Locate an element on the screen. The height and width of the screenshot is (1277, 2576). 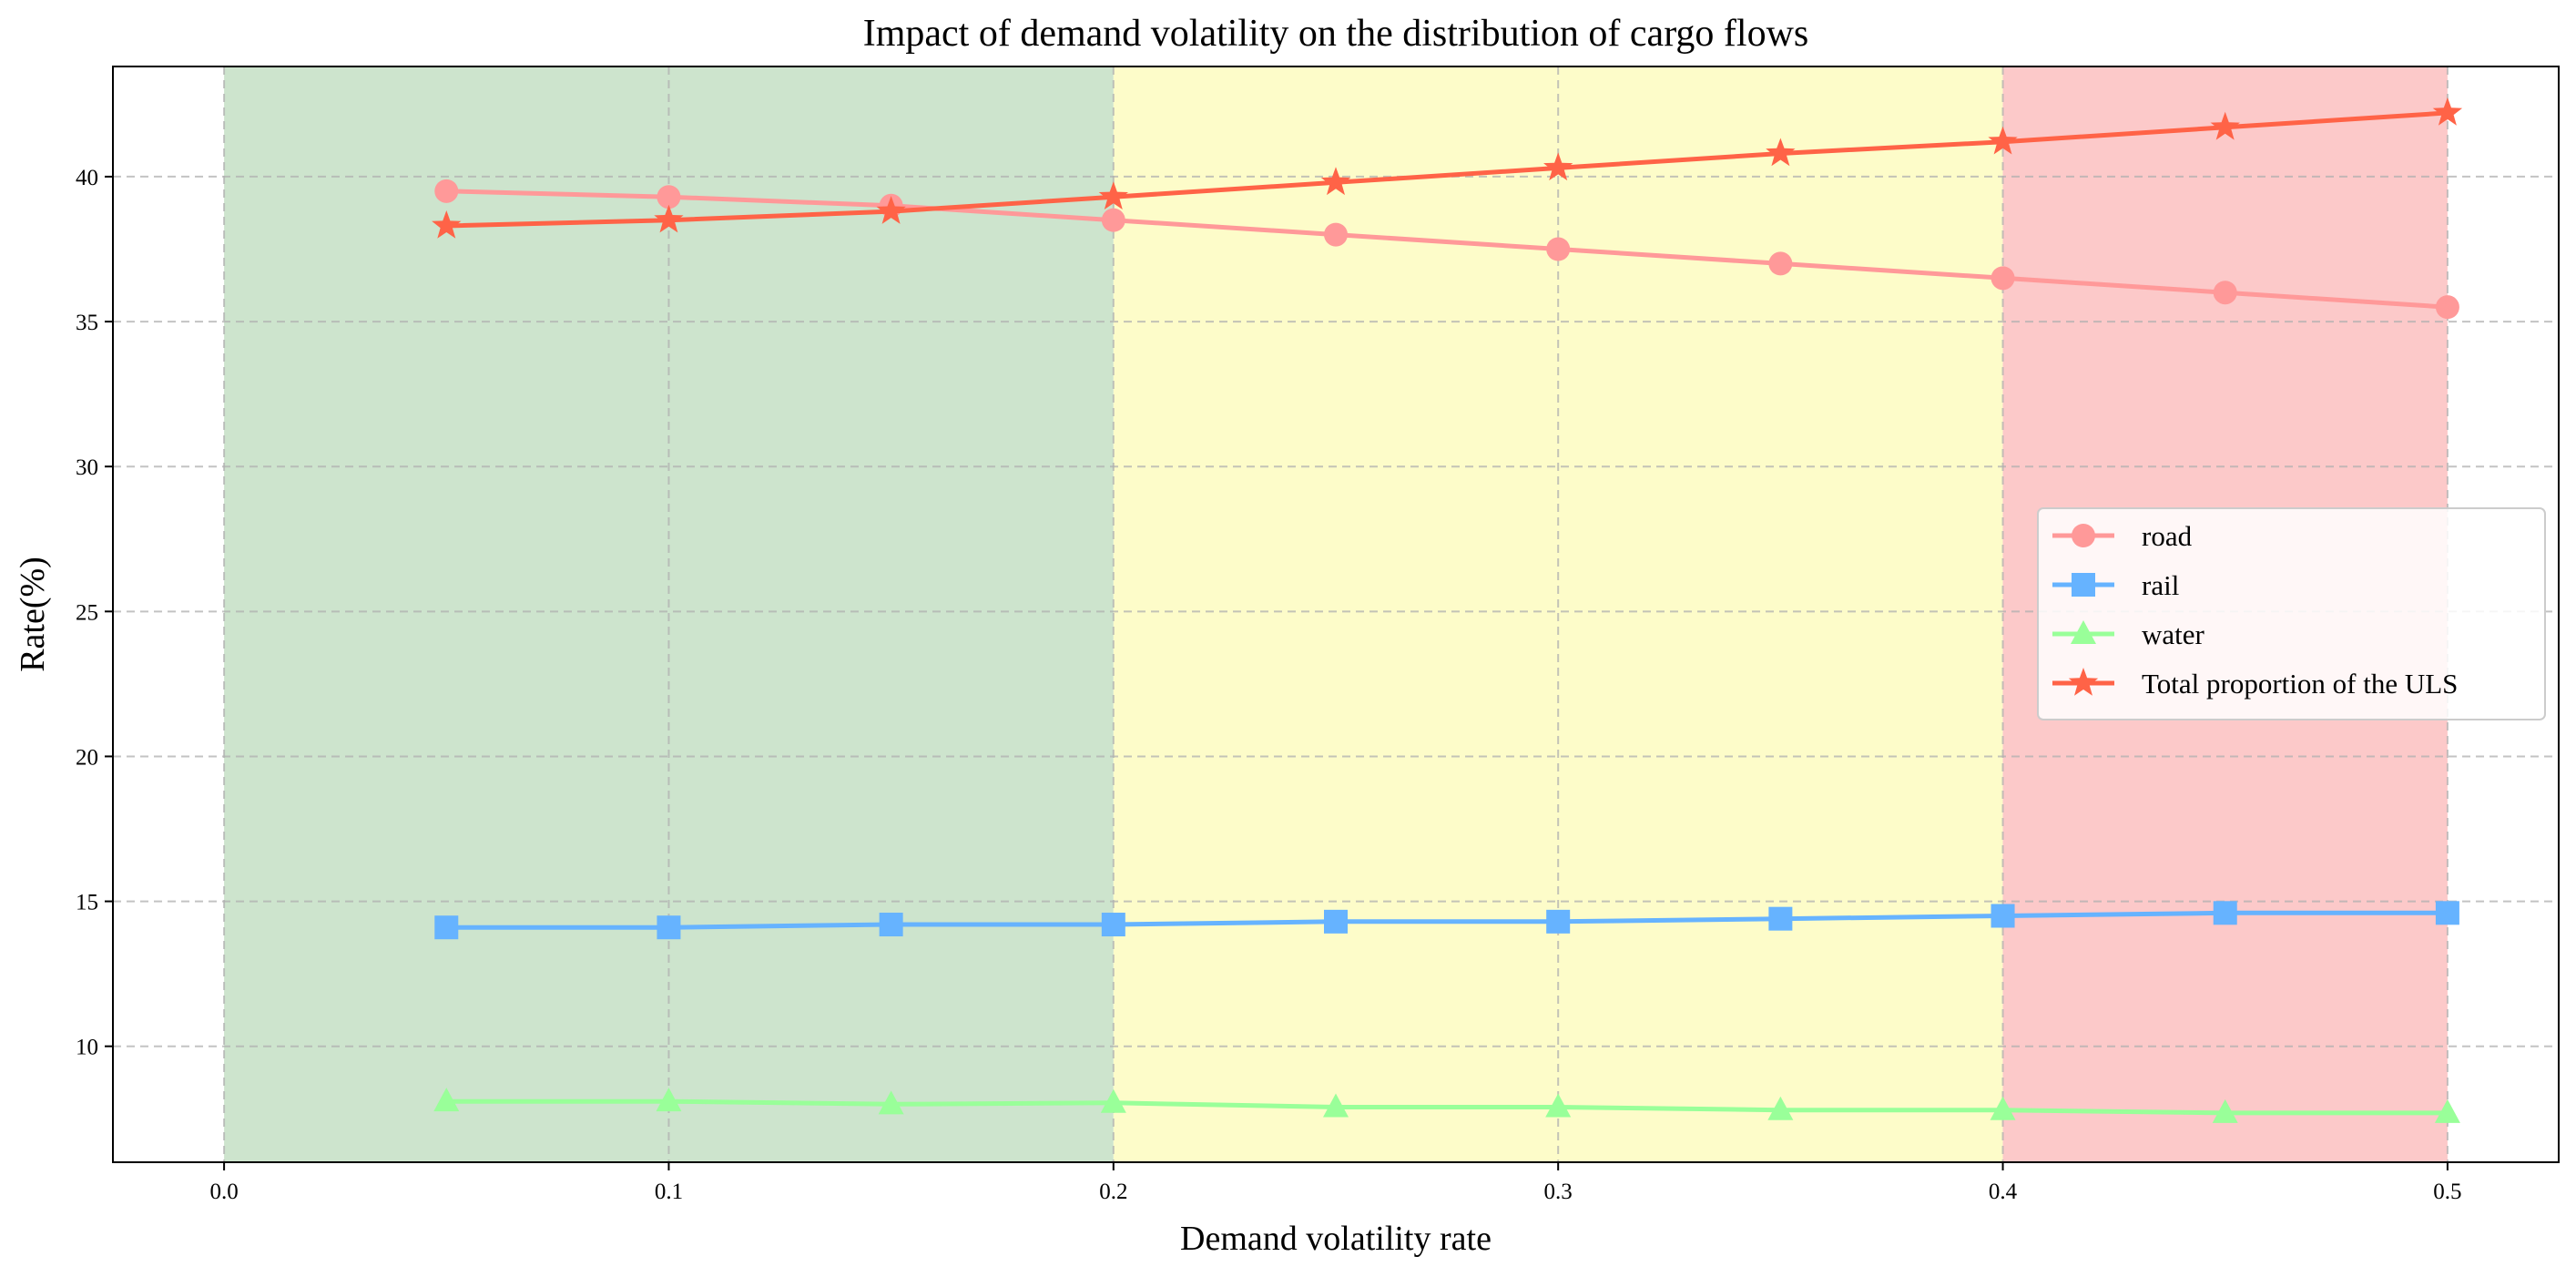
y-tick-label-1: 15 is located at coordinates (87, 903).